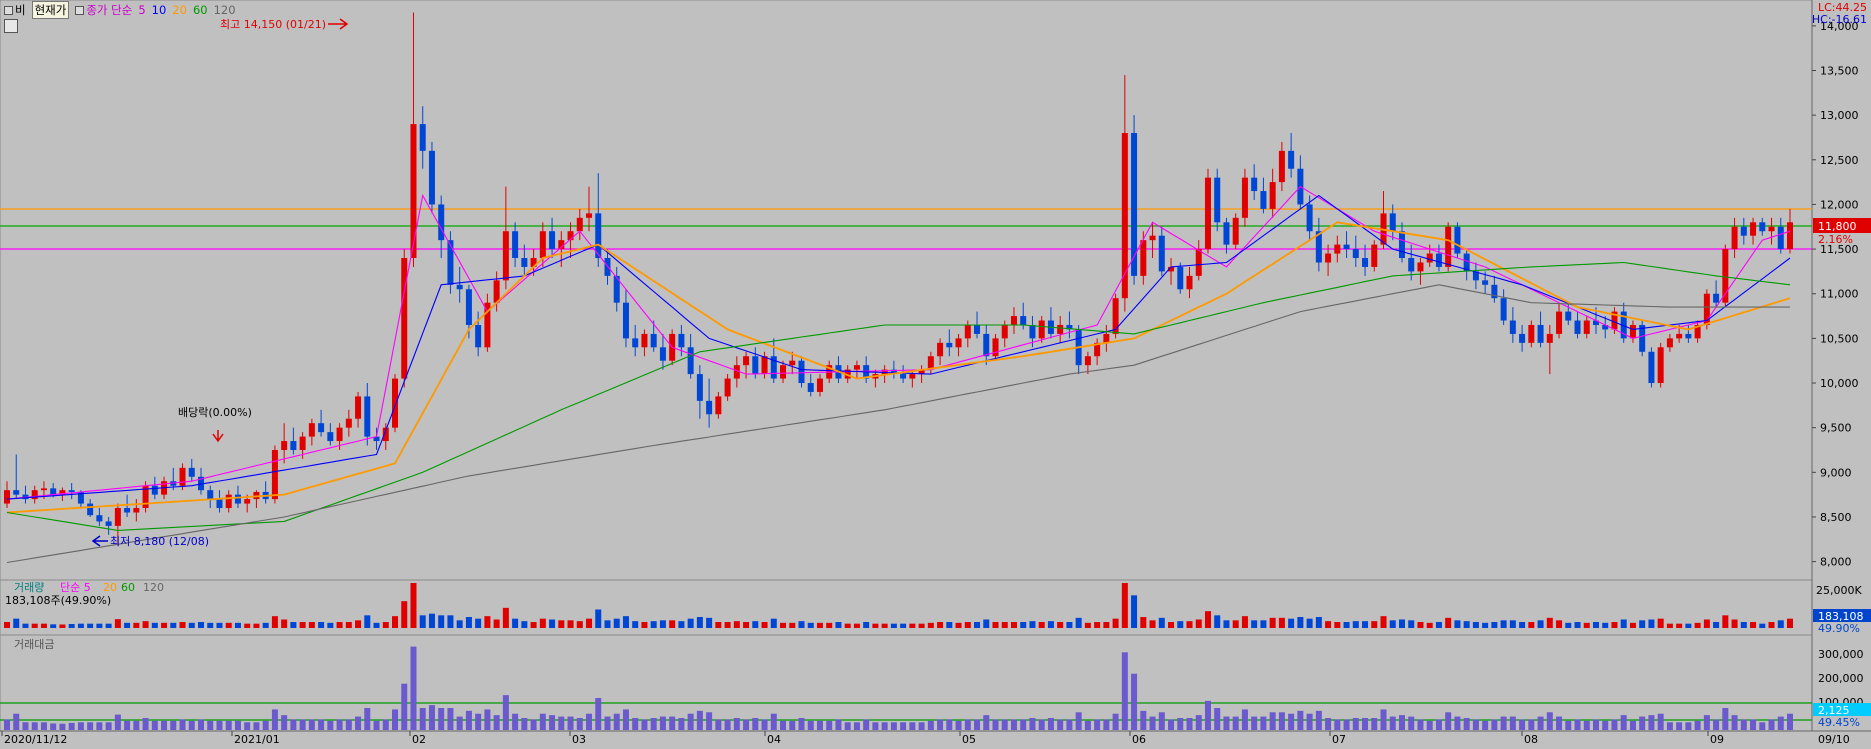  What do you see at coordinates (1834, 710) in the screenshot?
I see `amount-last-value: 2,125` at bounding box center [1834, 710].